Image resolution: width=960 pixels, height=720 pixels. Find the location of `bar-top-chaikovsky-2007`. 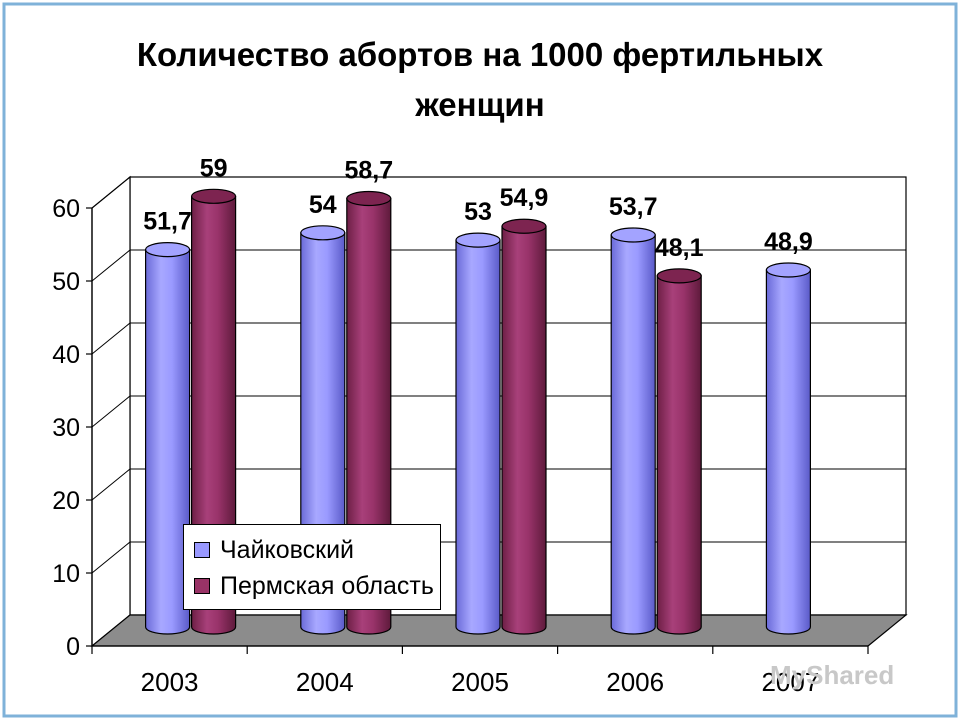

bar-top-chaikovsky-2007 is located at coordinates (788, 270).